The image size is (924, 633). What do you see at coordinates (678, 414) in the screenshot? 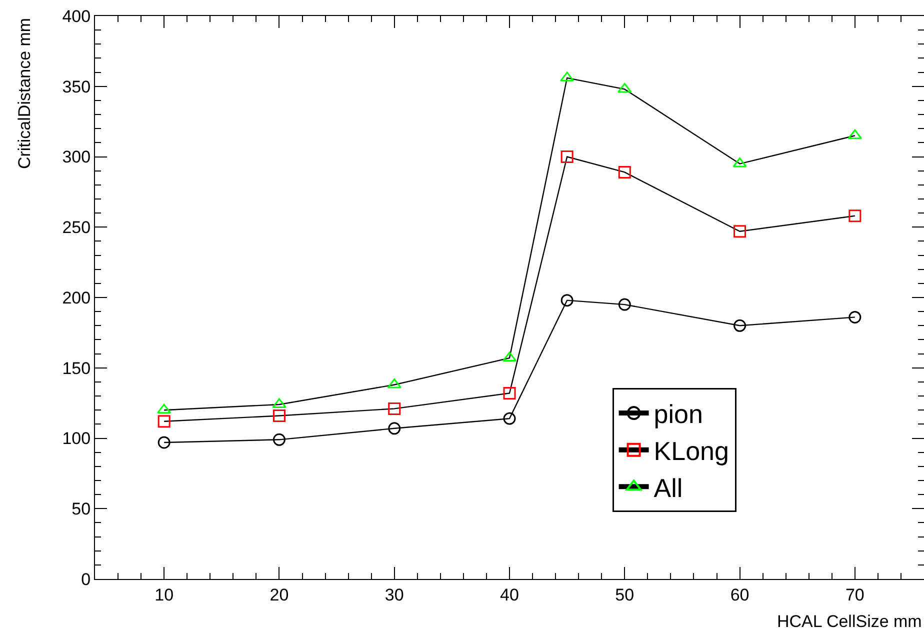
I see `legend-label: pion` at bounding box center [678, 414].